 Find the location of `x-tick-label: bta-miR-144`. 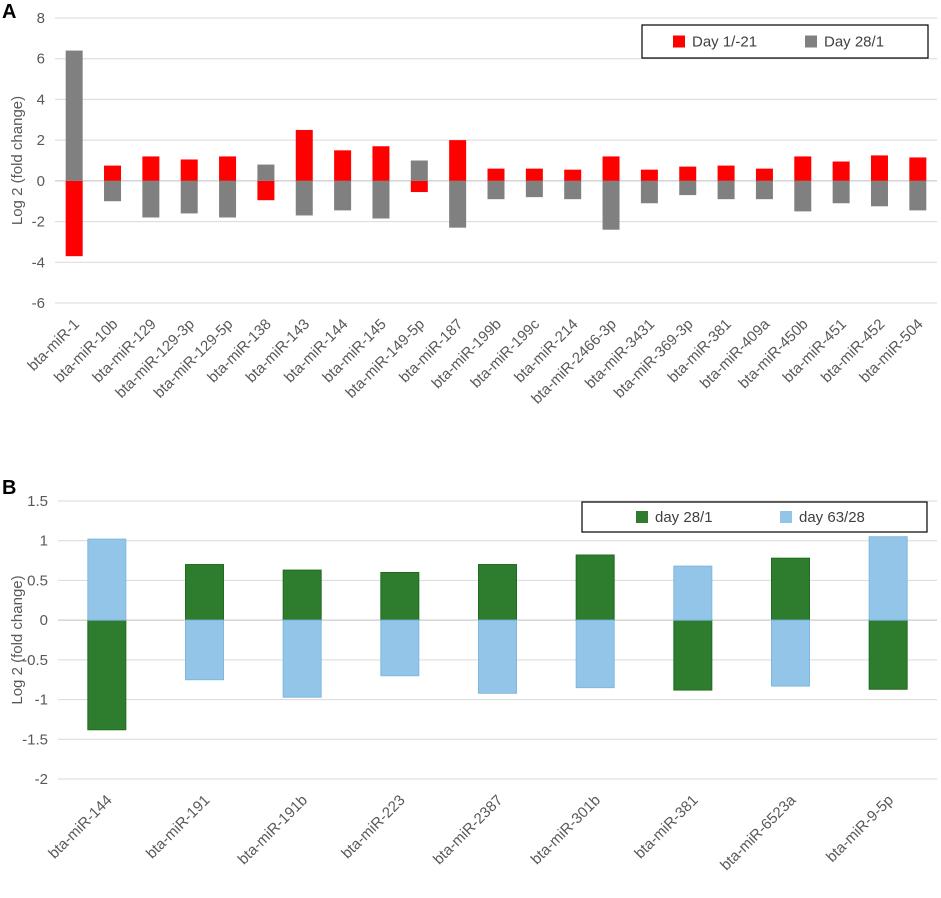

x-tick-label: bta-miR-144 is located at coordinates (80, 827).